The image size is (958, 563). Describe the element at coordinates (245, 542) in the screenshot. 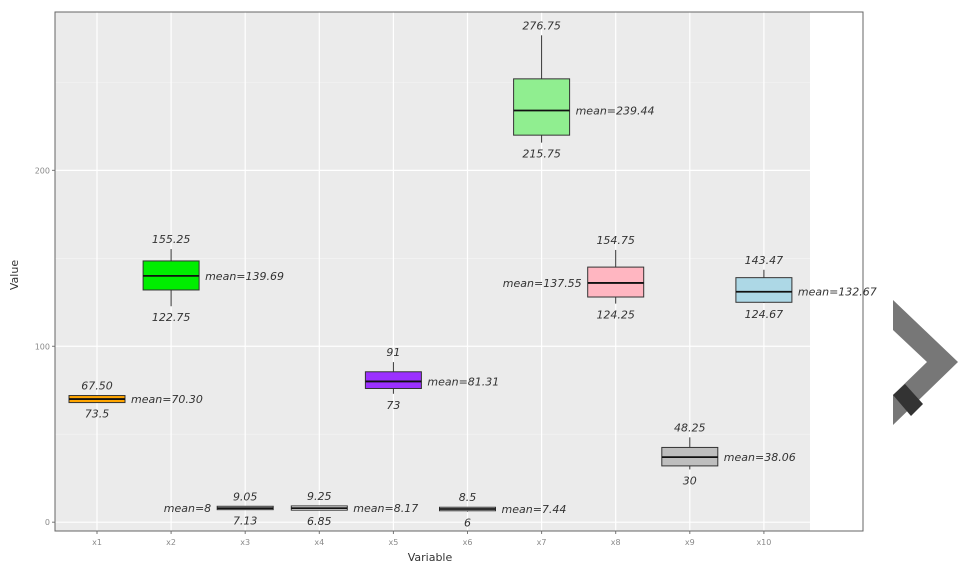

I see `x-tick-label: x3` at that location.